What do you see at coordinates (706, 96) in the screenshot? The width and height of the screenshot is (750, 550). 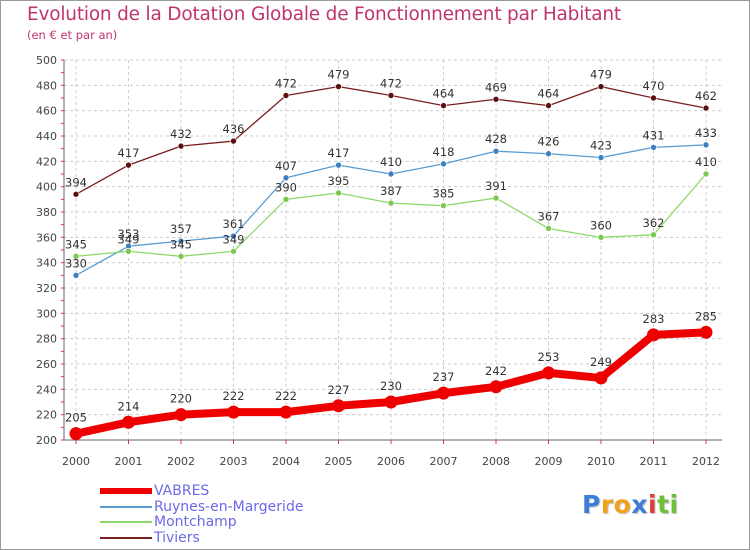 I see `data-label-tiviers-2012: 462` at bounding box center [706, 96].